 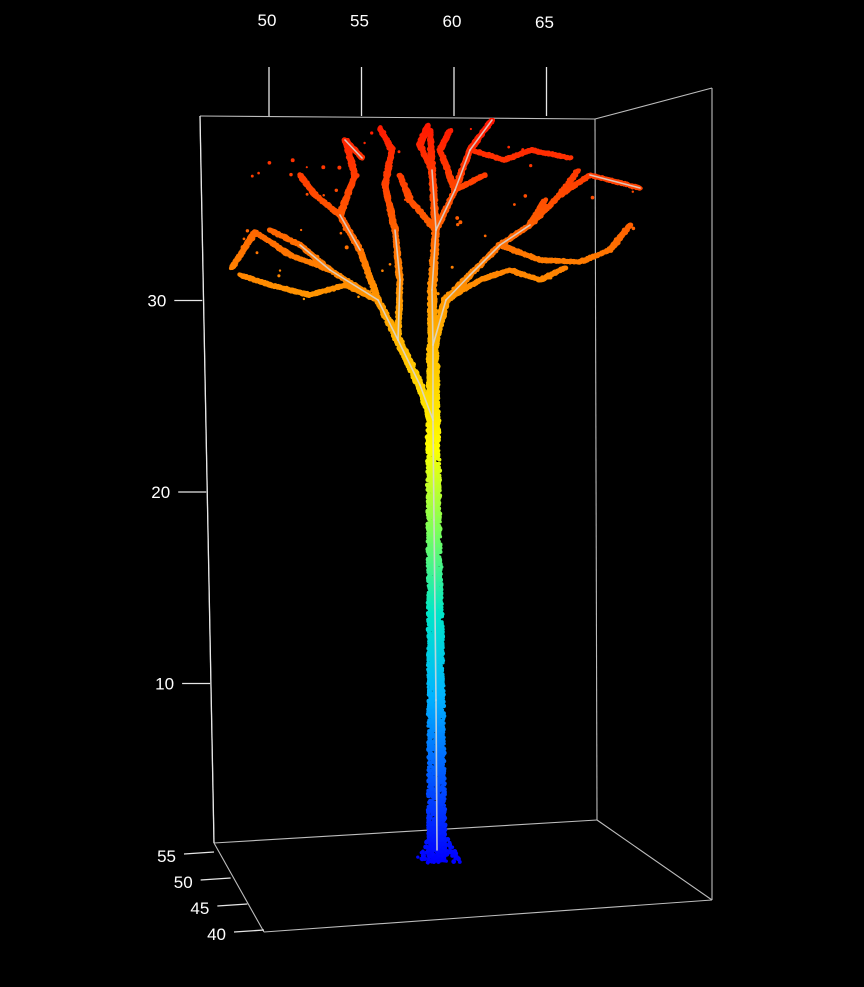 What do you see at coordinates (164, 684) in the screenshot?
I see `z-tick-label-10: 10` at bounding box center [164, 684].